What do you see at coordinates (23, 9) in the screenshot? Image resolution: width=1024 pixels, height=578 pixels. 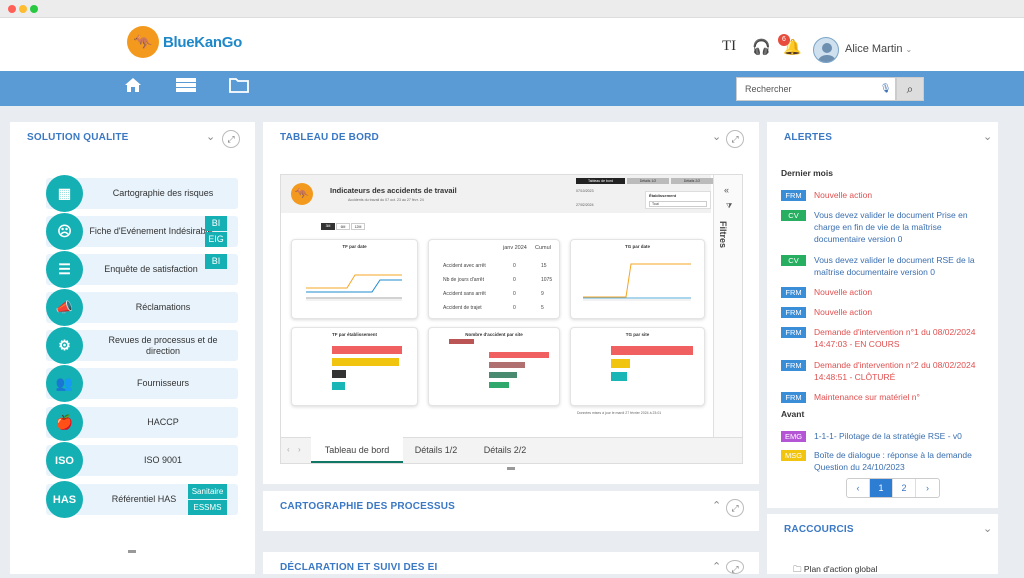 I see `minimize-window-dot` at bounding box center [23, 9].